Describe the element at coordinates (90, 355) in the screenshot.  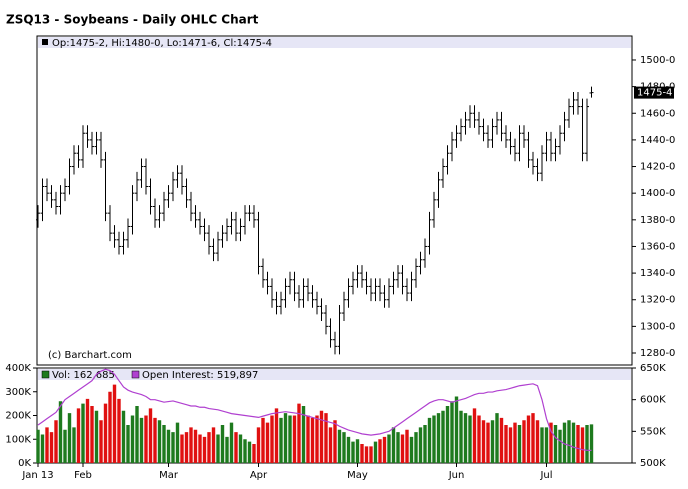
I see `credit: (c) Barchart.com` at that location.